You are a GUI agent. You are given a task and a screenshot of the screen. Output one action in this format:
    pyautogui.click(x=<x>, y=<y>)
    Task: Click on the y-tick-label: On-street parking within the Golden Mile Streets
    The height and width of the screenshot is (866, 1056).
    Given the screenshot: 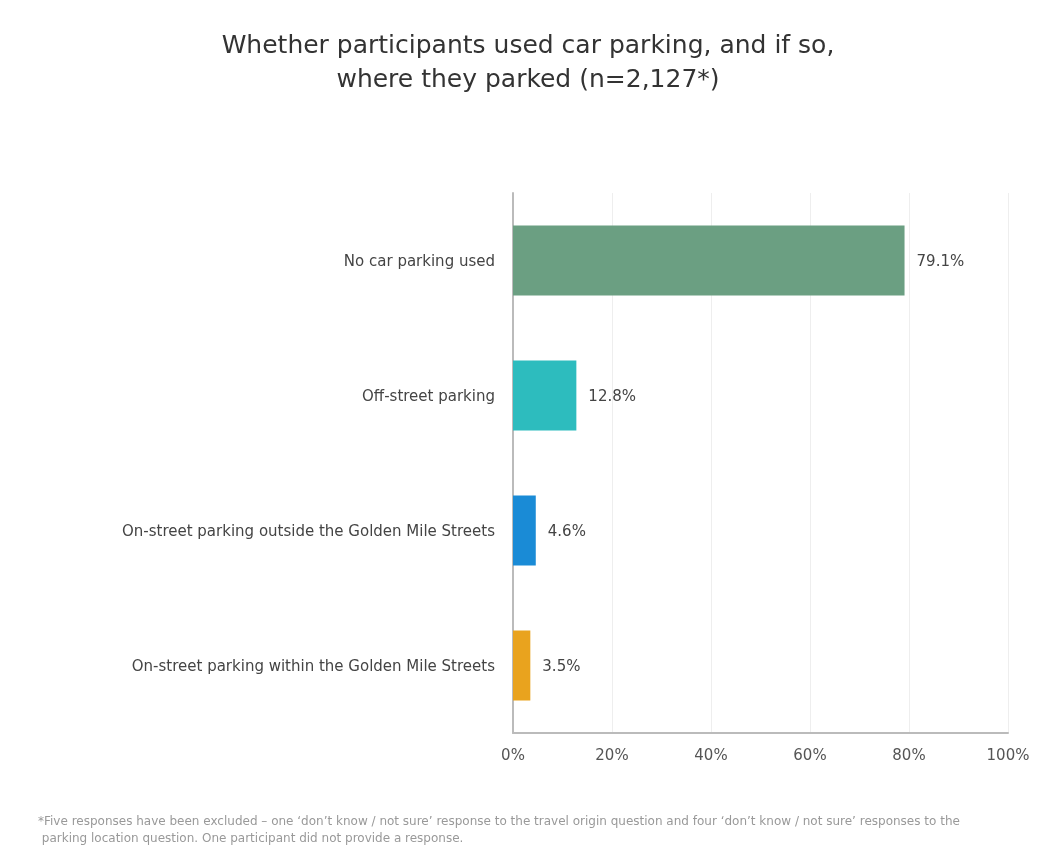 What is the action you would take?
    pyautogui.click(x=313, y=665)
    